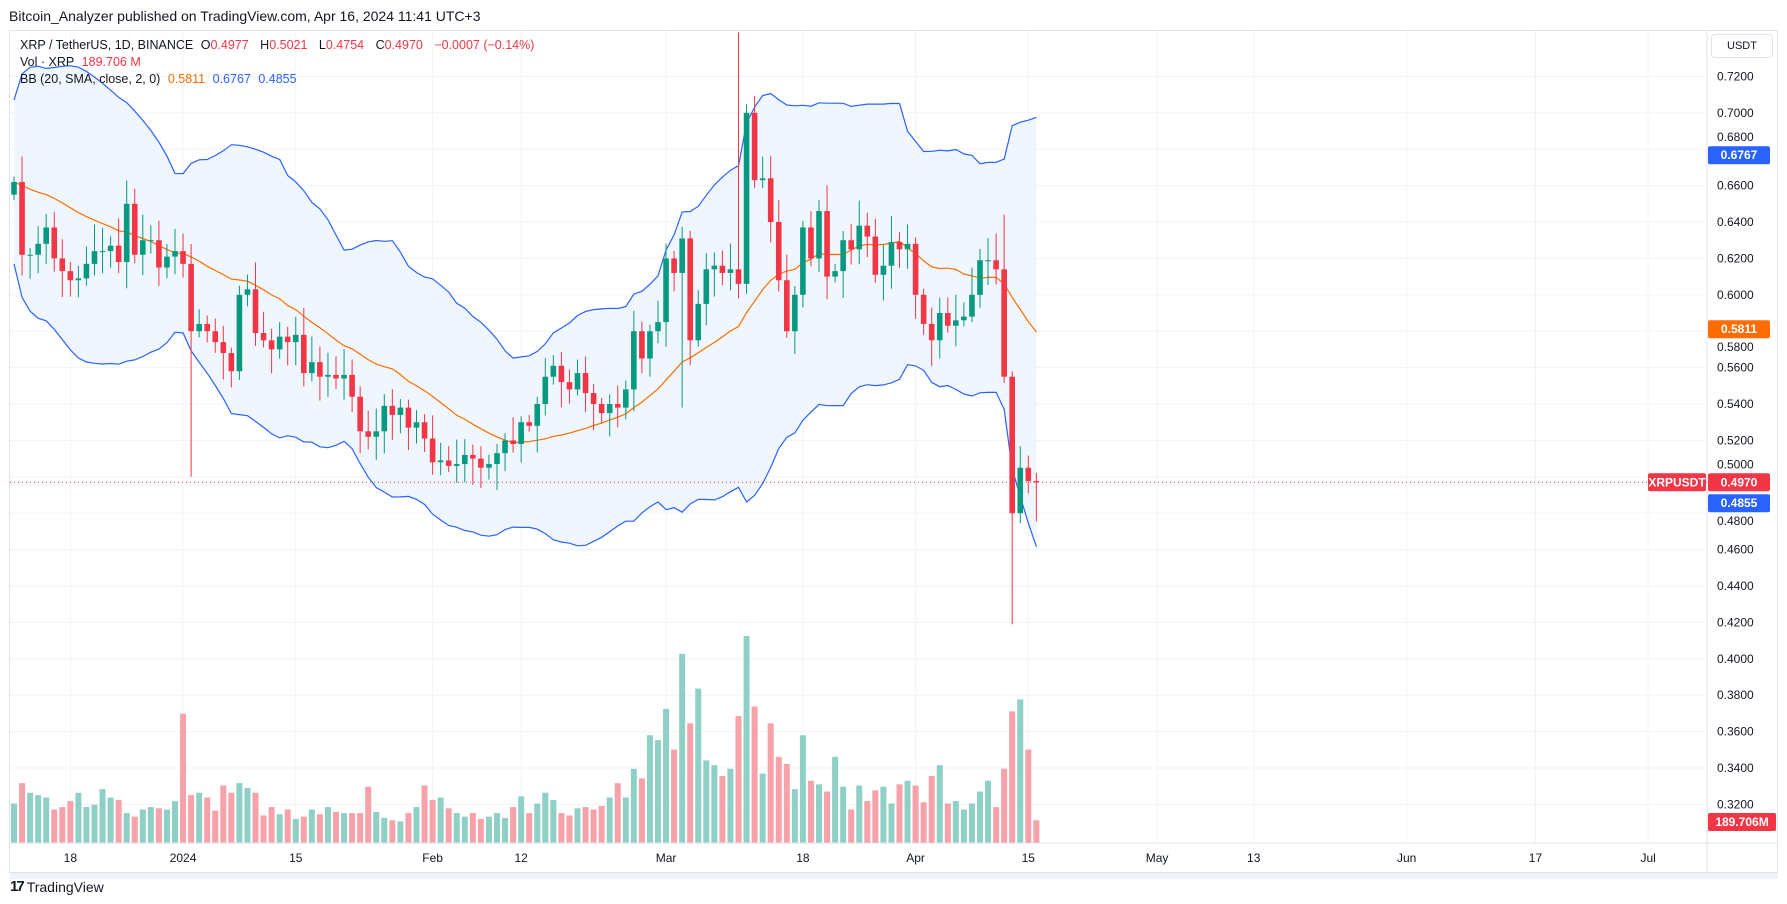  What do you see at coordinates (1735, 295) in the screenshot?
I see `price-tick-label: 0.6000` at bounding box center [1735, 295].